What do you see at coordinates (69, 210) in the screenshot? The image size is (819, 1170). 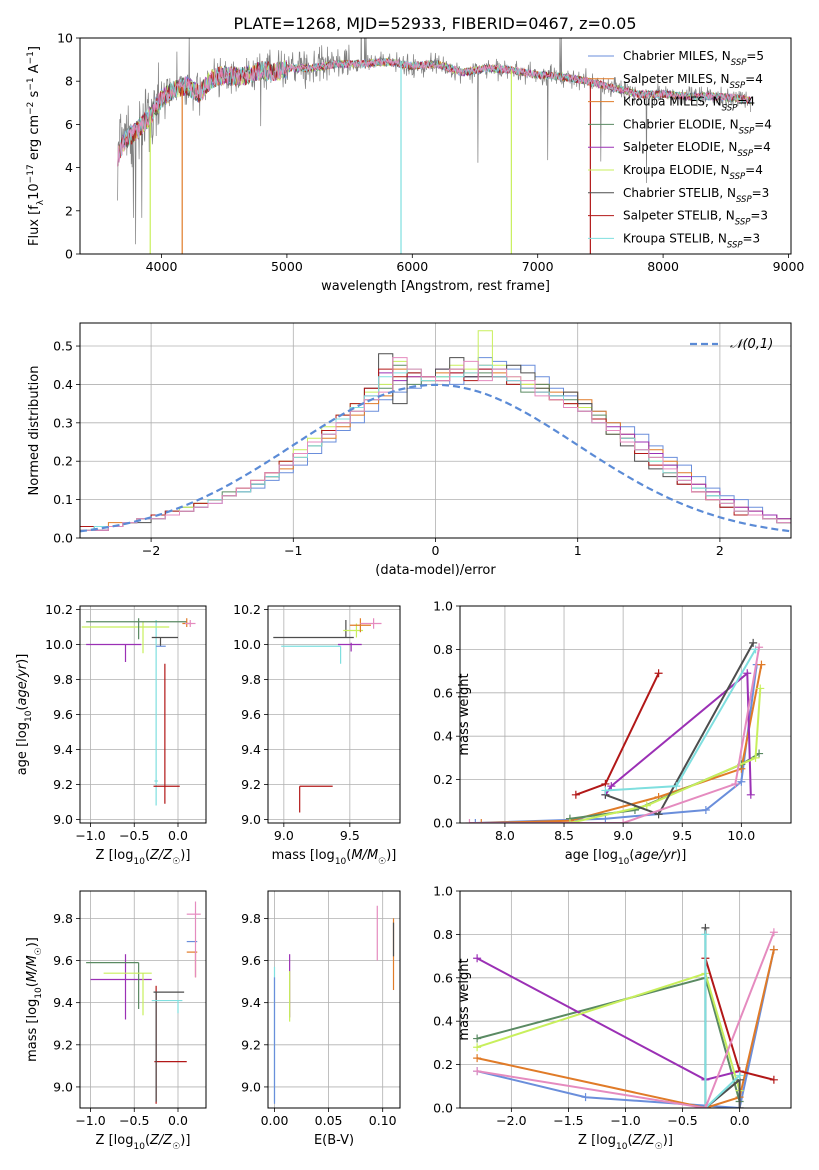 I see `y-tick-label: 2` at bounding box center [69, 210].